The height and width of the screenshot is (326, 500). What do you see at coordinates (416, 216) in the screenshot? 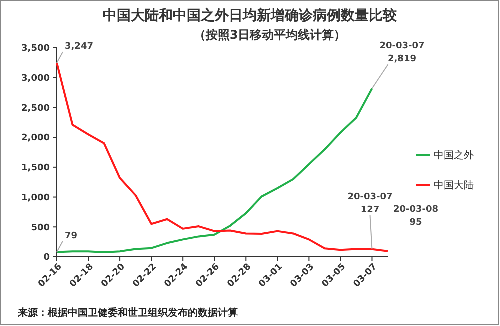
I see `text: 20-03-08 95` at bounding box center [416, 216].